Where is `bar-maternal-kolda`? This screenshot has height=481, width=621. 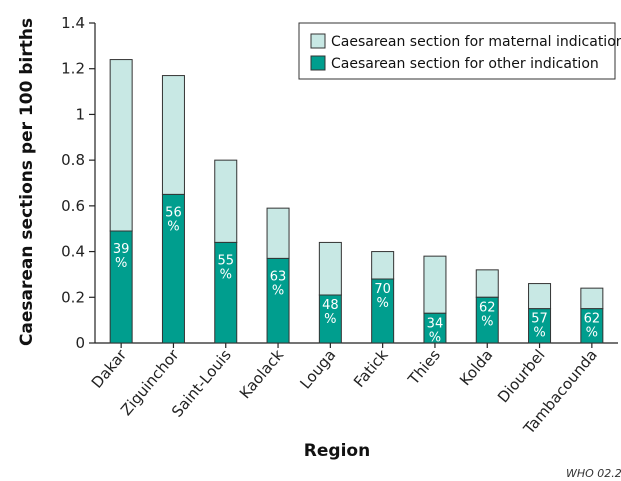 bar-maternal-kolda is located at coordinates (487, 283).